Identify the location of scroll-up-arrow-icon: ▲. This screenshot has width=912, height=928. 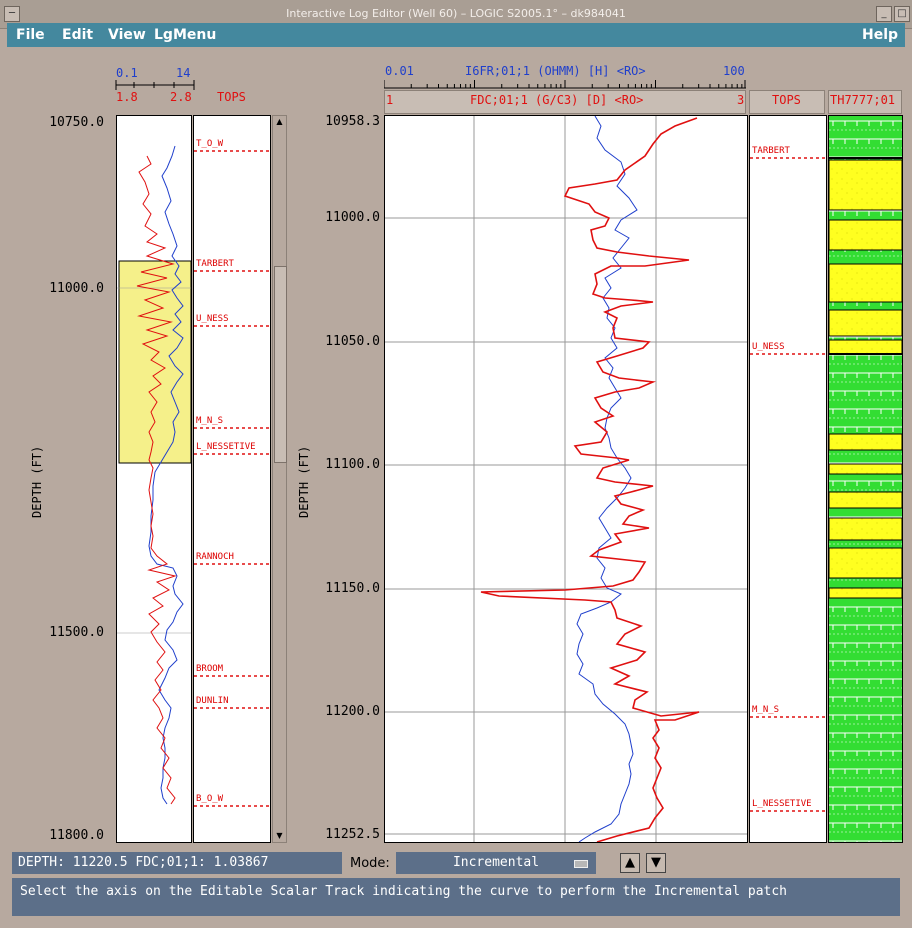
(279, 121).